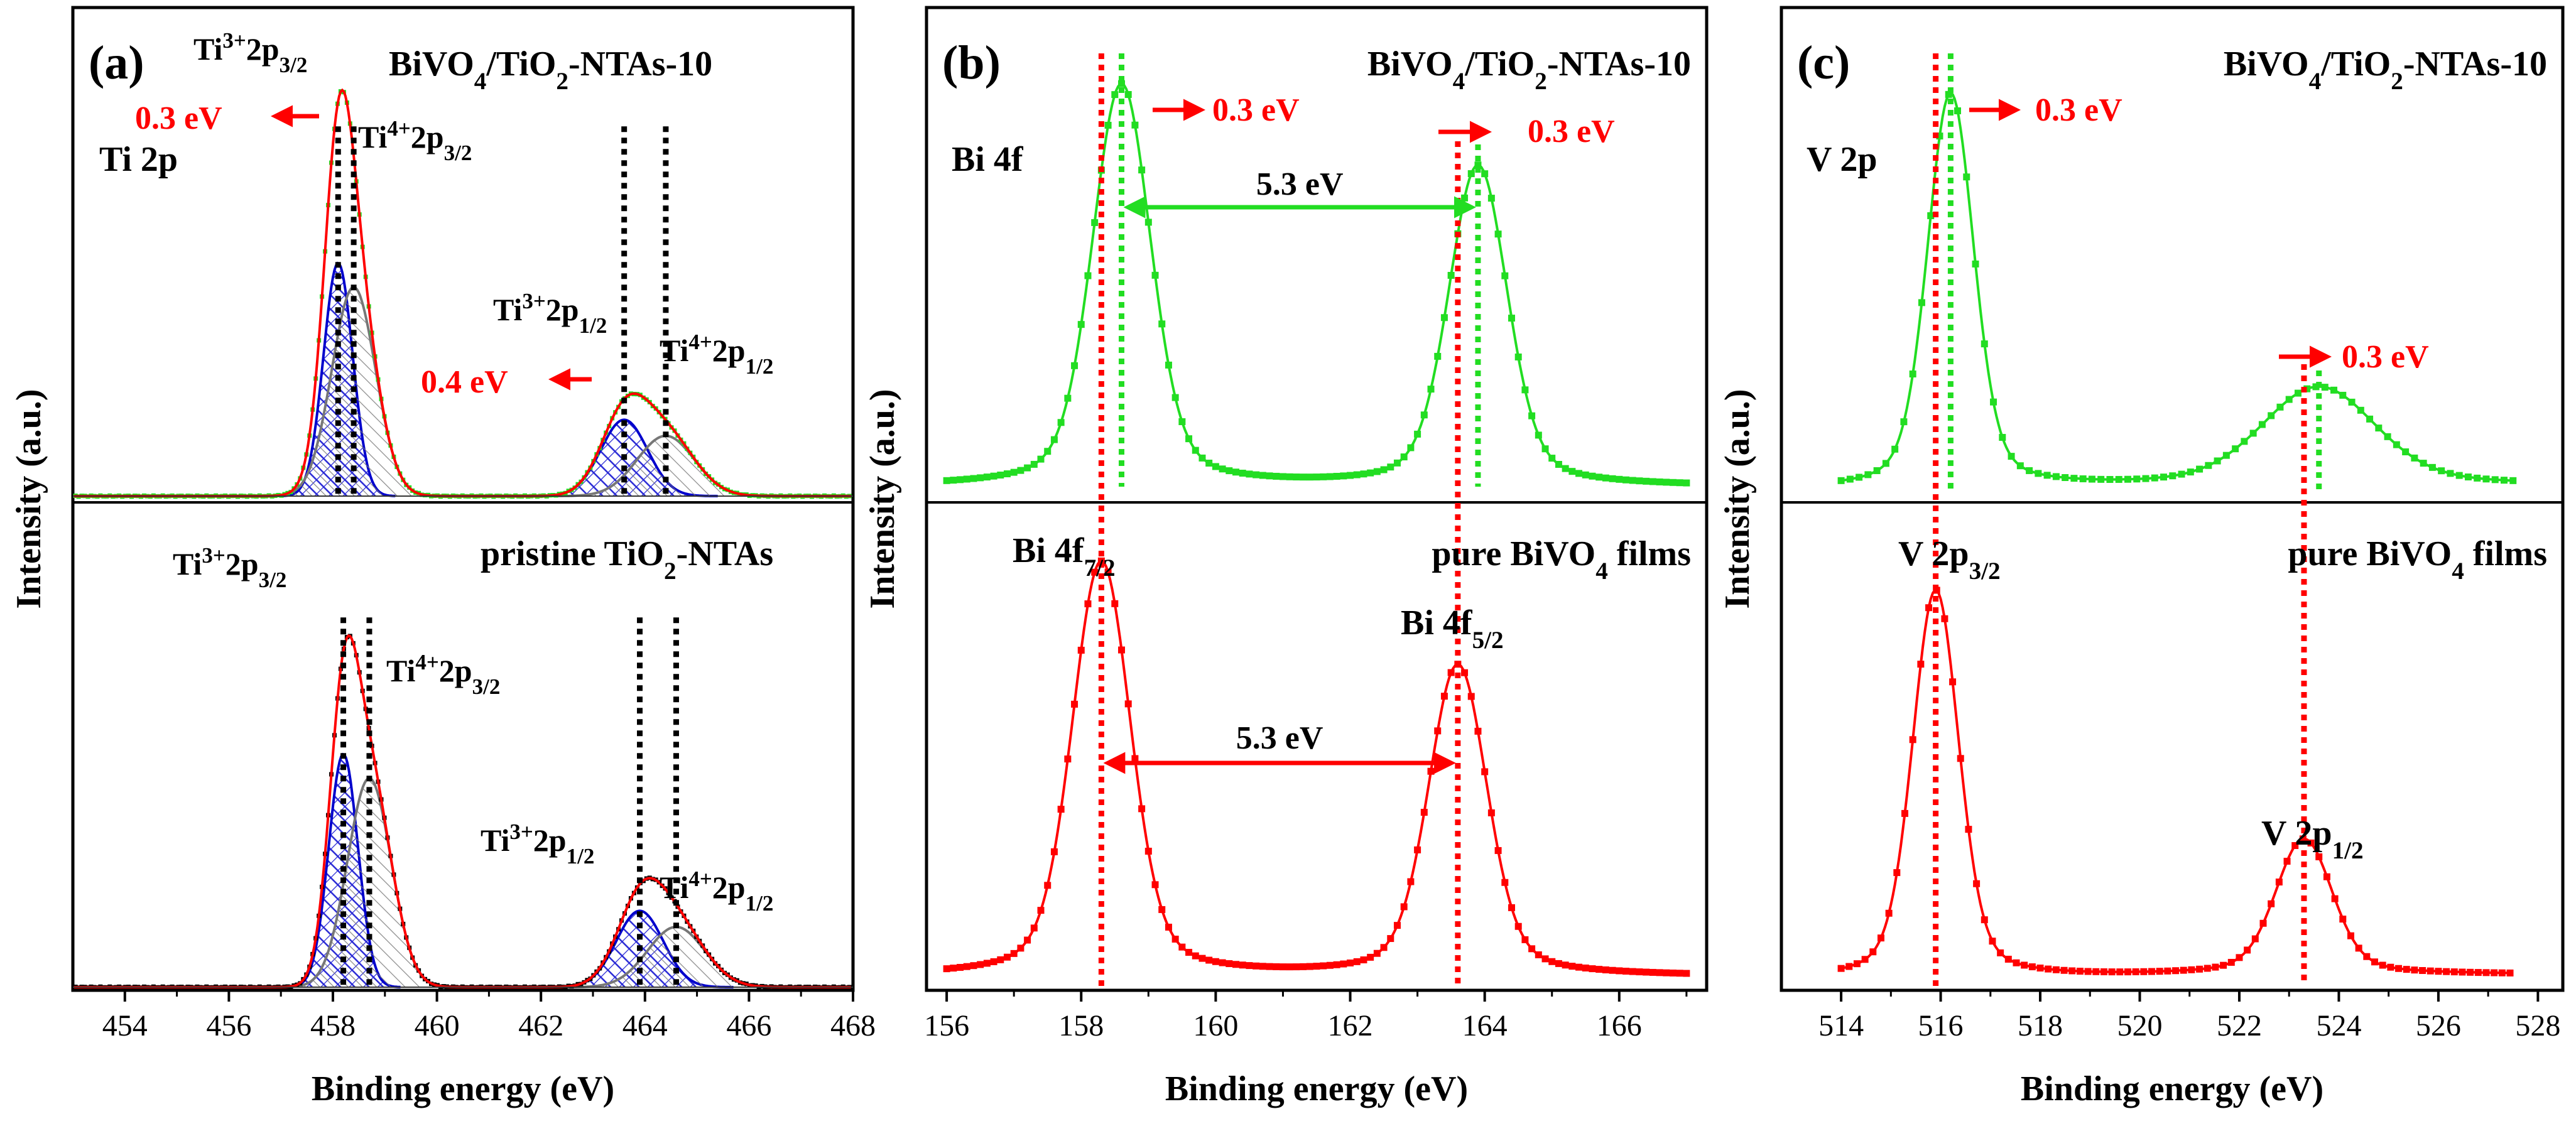 The image size is (2576, 1136). Describe the element at coordinates (437, 1025) in the screenshot. I see `x-tick-label: 460` at that location.